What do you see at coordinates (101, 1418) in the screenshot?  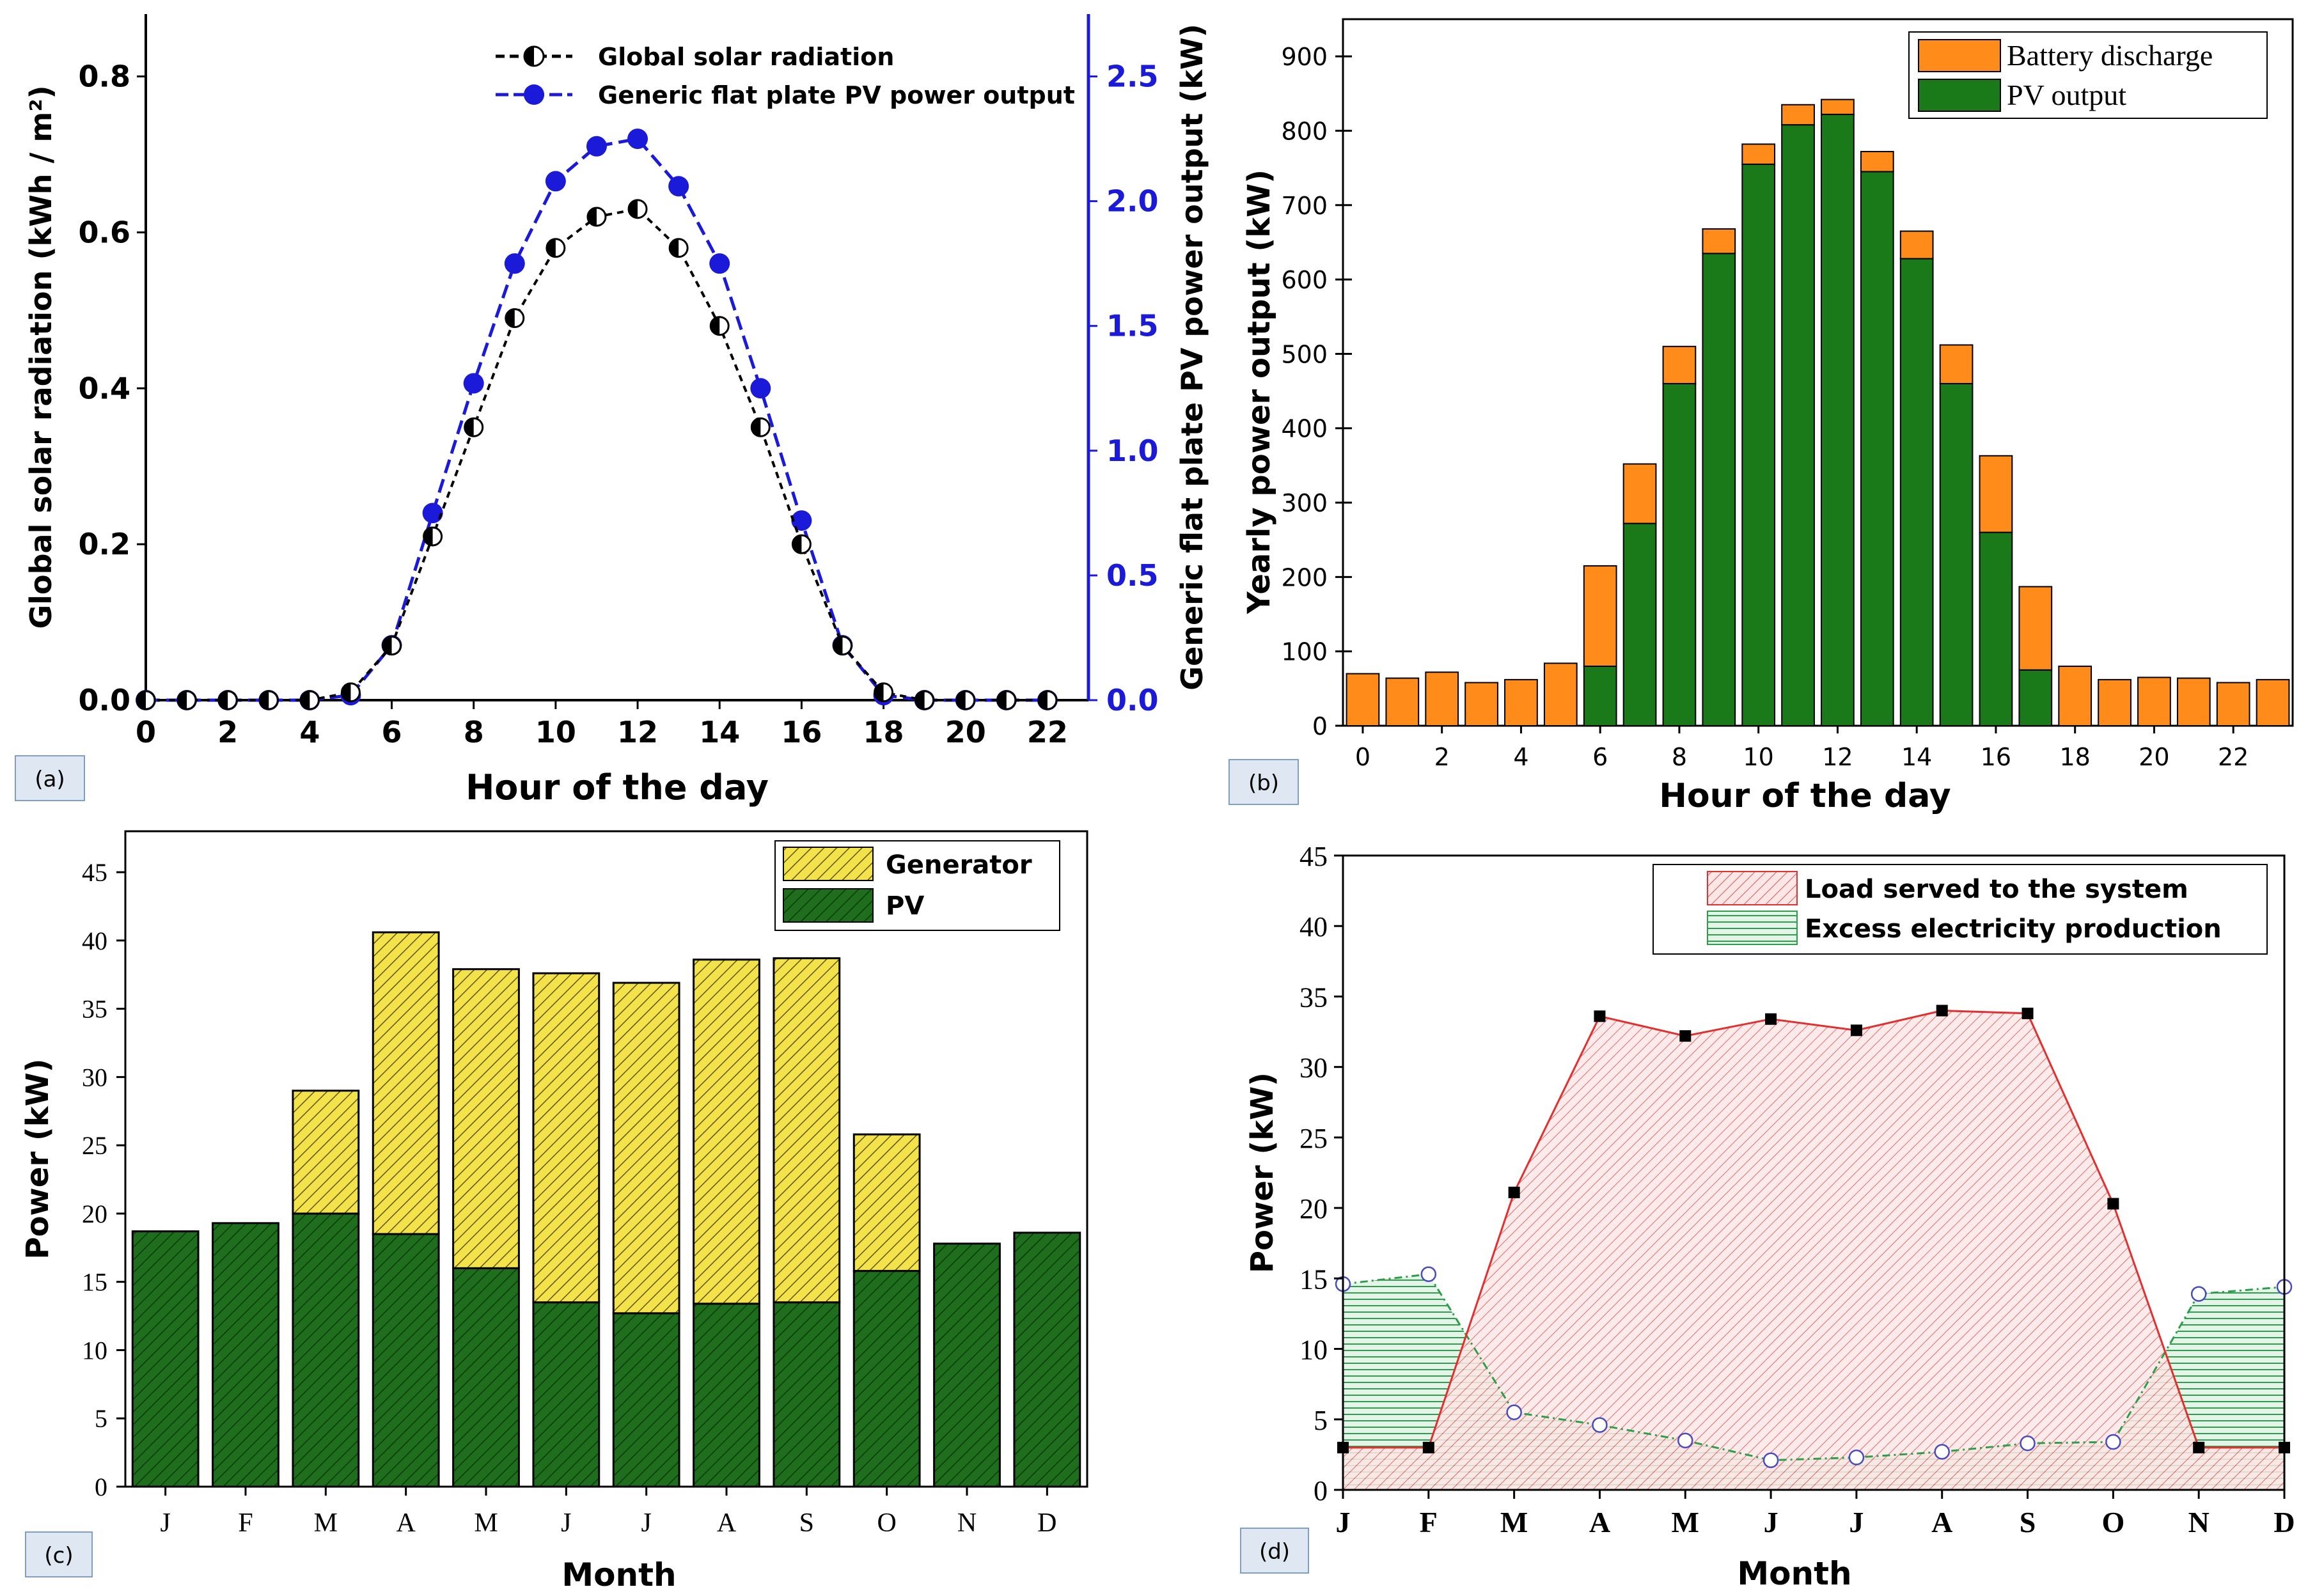 I see `c-y-tick-label: 5` at bounding box center [101, 1418].